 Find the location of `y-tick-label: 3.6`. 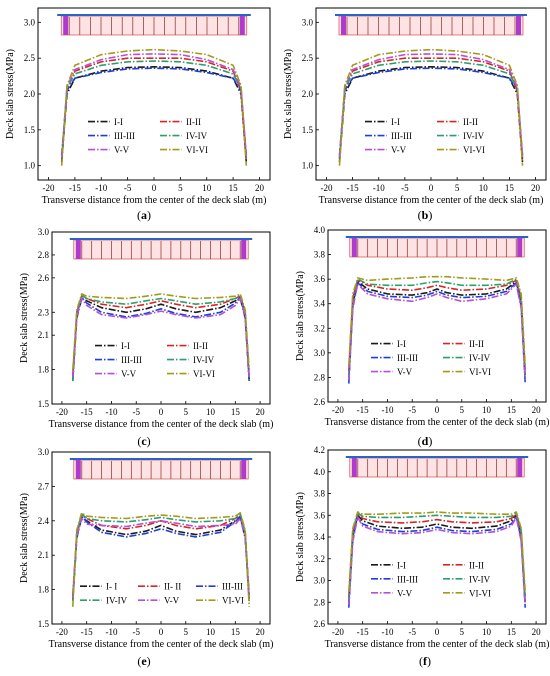

y-tick-label: 3.6 is located at coordinates (320, 279).